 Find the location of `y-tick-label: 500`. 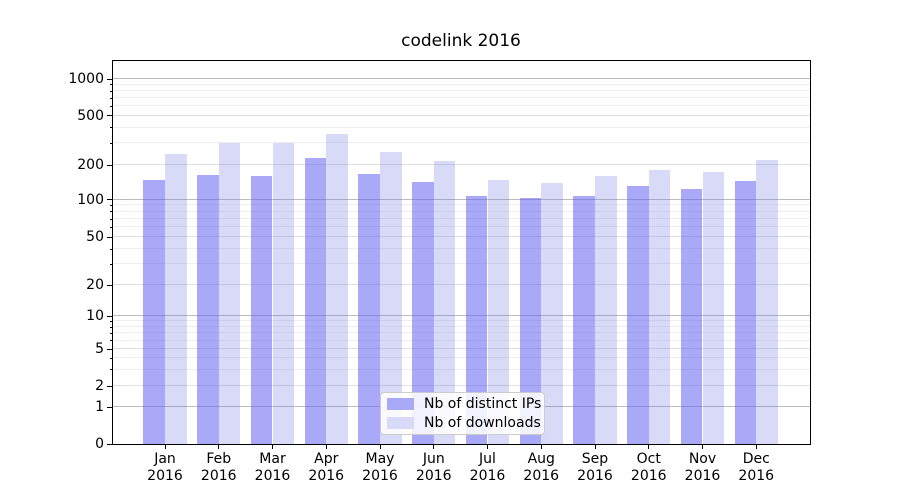

y-tick-label: 500 is located at coordinates (90, 115).